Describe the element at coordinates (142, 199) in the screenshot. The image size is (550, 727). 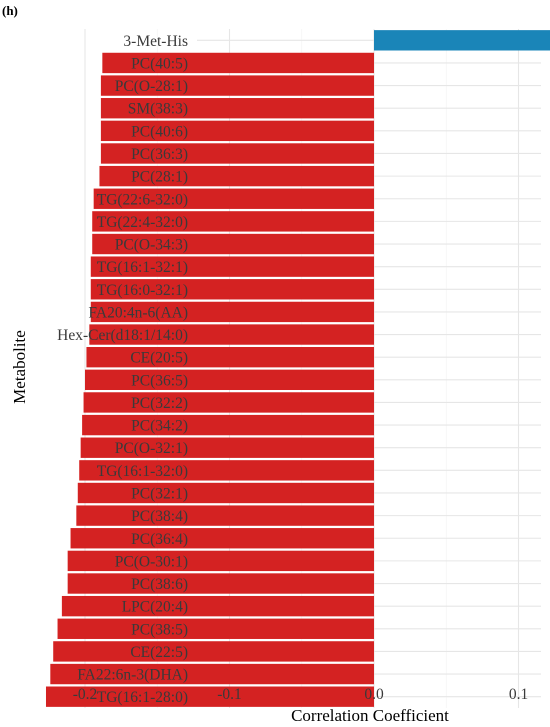
I see `y-tick-label: TG(22:6-32:0)` at that location.